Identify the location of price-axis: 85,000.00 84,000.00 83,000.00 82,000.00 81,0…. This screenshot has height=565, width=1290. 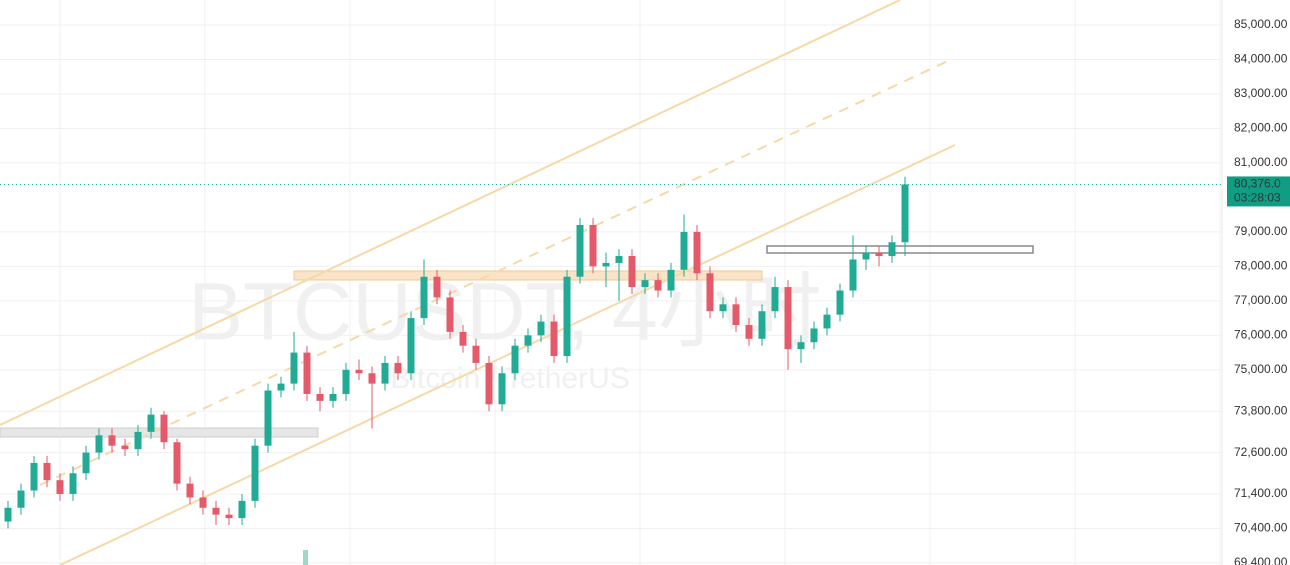
(1261, 291).